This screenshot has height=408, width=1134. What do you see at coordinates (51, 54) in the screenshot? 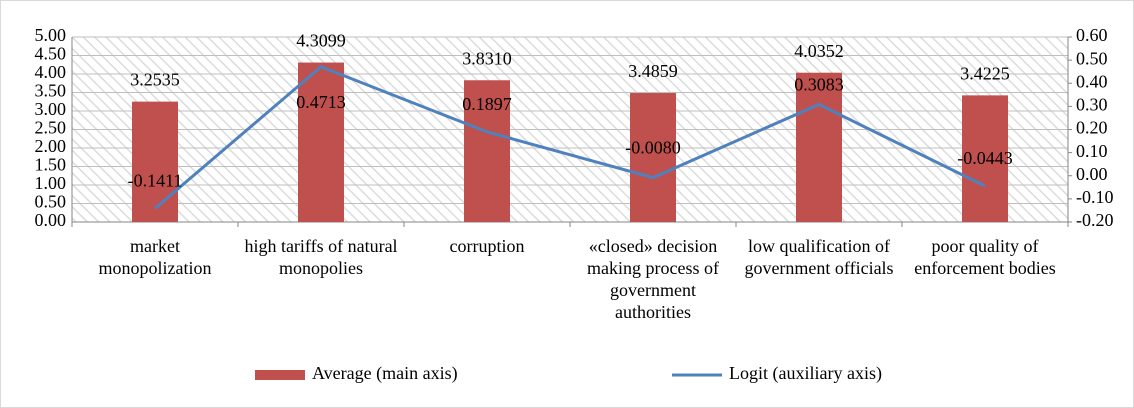
I see `y-tick-label: 4.50` at bounding box center [51, 54].